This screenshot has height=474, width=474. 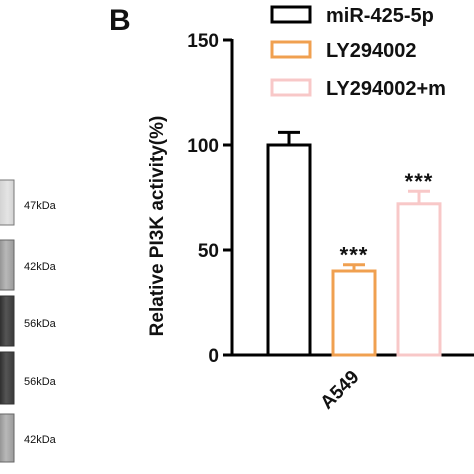 What do you see at coordinates (157, 226) in the screenshot?
I see `y-axis-label: Relative PI3K activity(%)` at bounding box center [157, 226].